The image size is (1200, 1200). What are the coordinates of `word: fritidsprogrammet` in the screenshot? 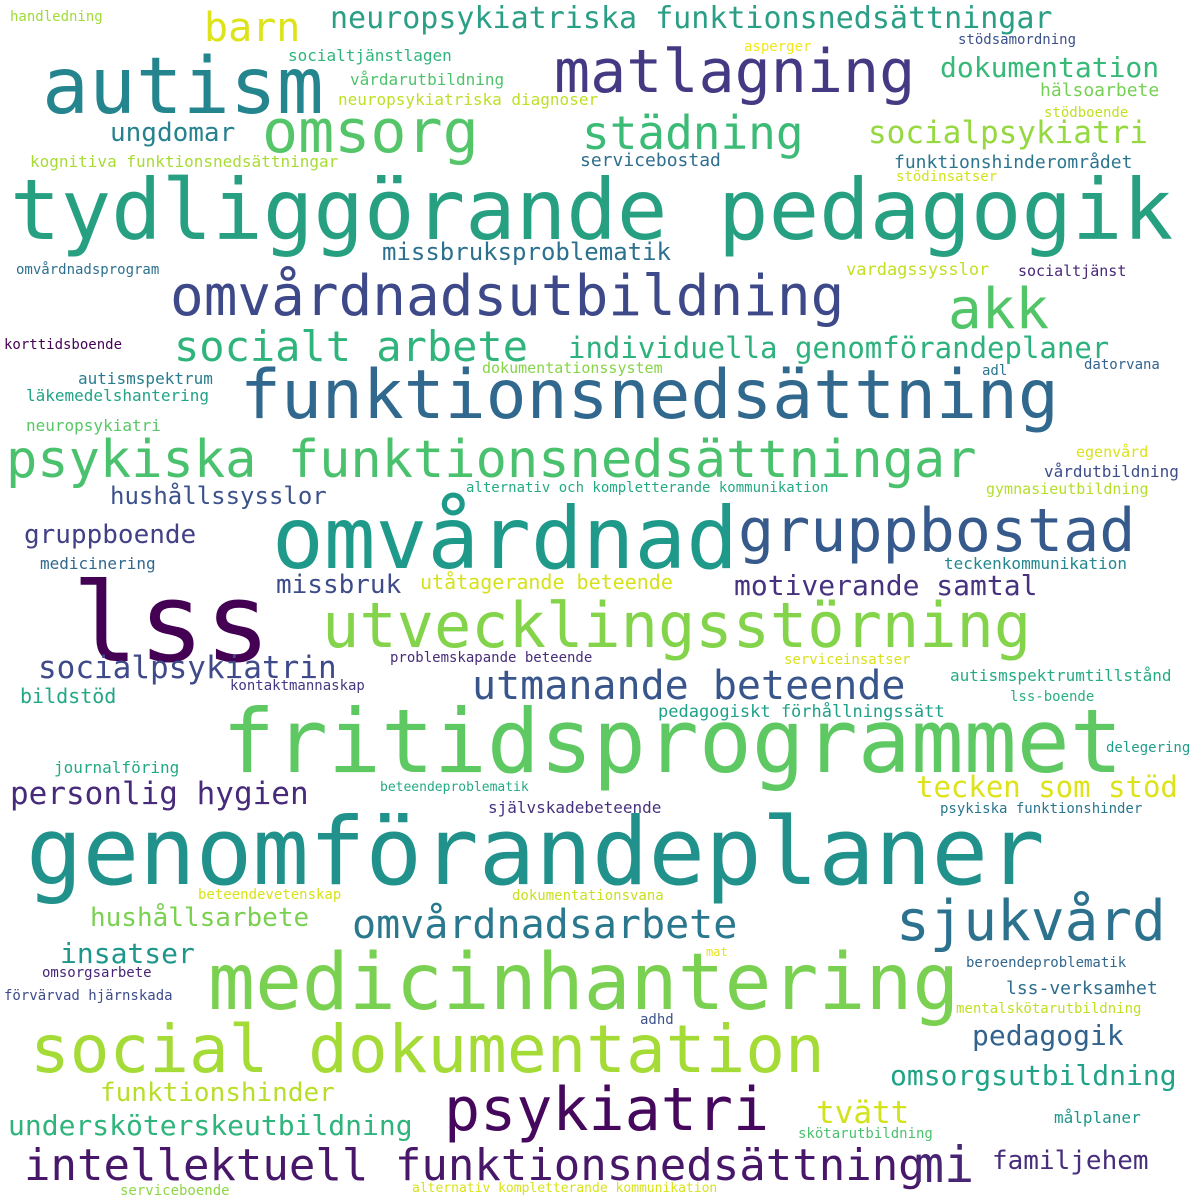 It's located at (672, 741).